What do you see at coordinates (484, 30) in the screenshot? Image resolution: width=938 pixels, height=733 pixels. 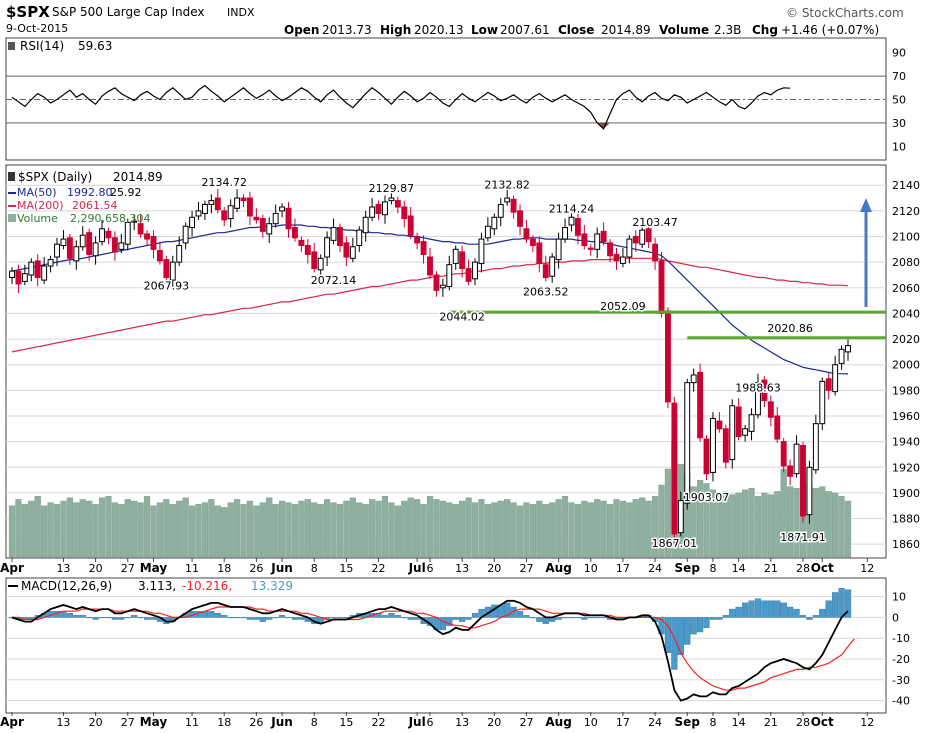 I see `low-label: Low` at bounding box center [484, 30].